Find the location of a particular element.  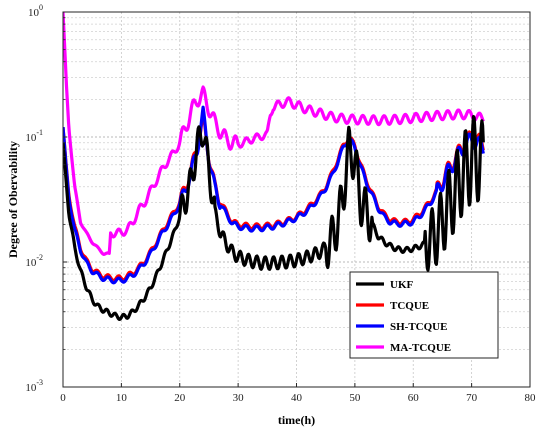

y-axis-label: Degree of Obervability is located at coordinates (13, 199).